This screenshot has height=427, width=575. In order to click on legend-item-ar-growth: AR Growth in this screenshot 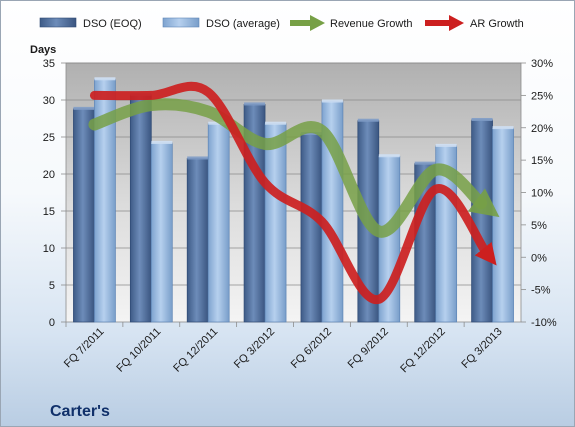, I will do `click(474, 23)`.